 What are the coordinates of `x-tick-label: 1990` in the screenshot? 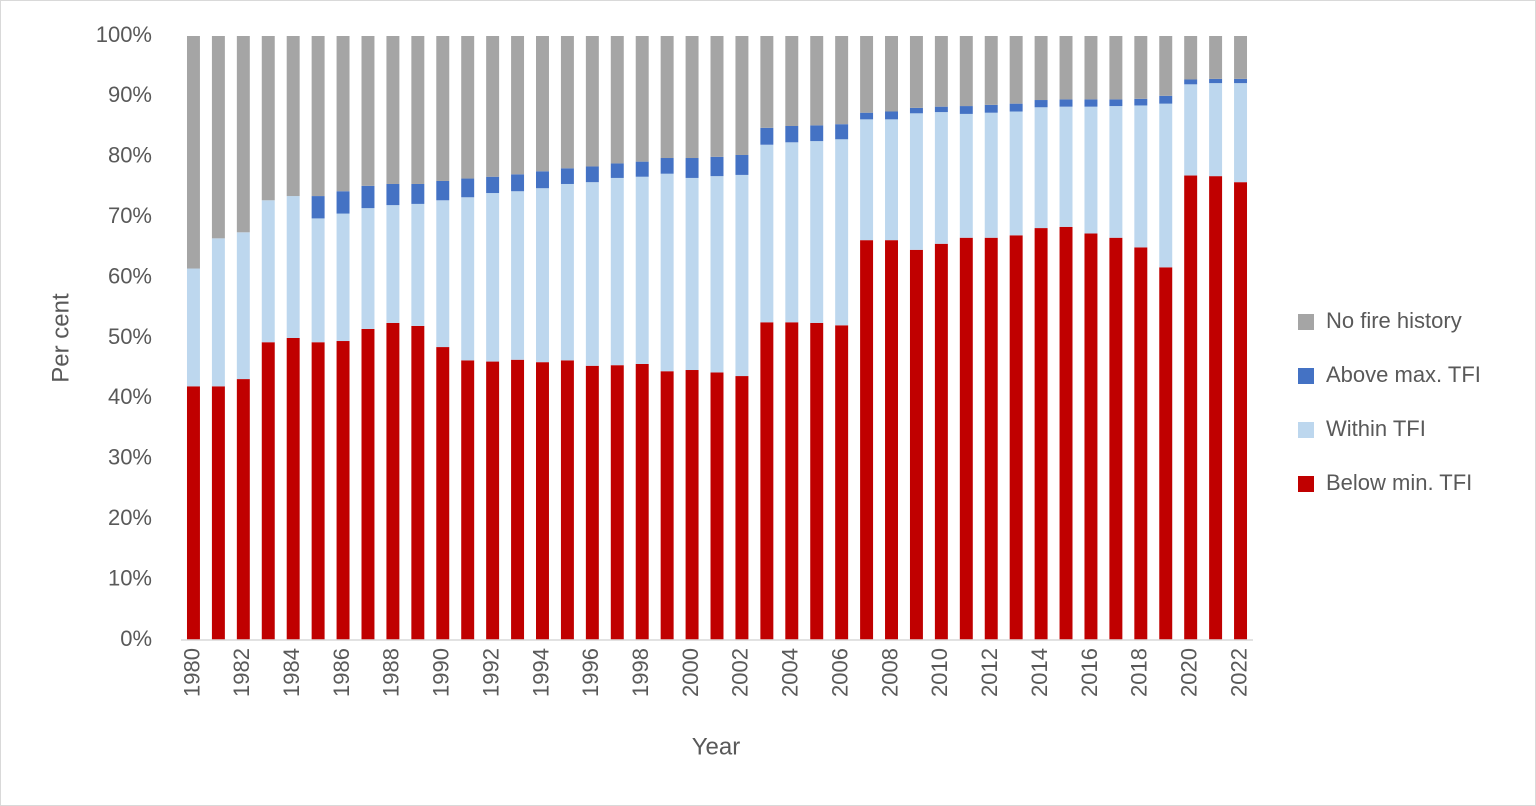 It's located at (441, 672).